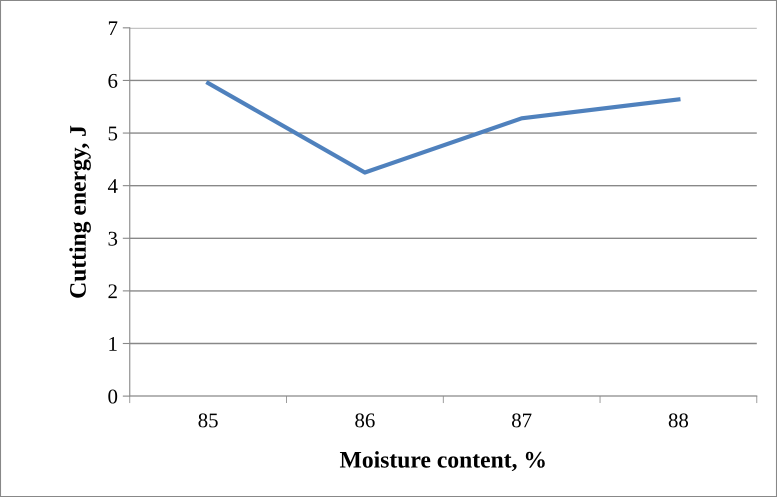  Describe the element at coordinates (113, 343) in the screenshot. I see `y-tick-label: 1` at that location.